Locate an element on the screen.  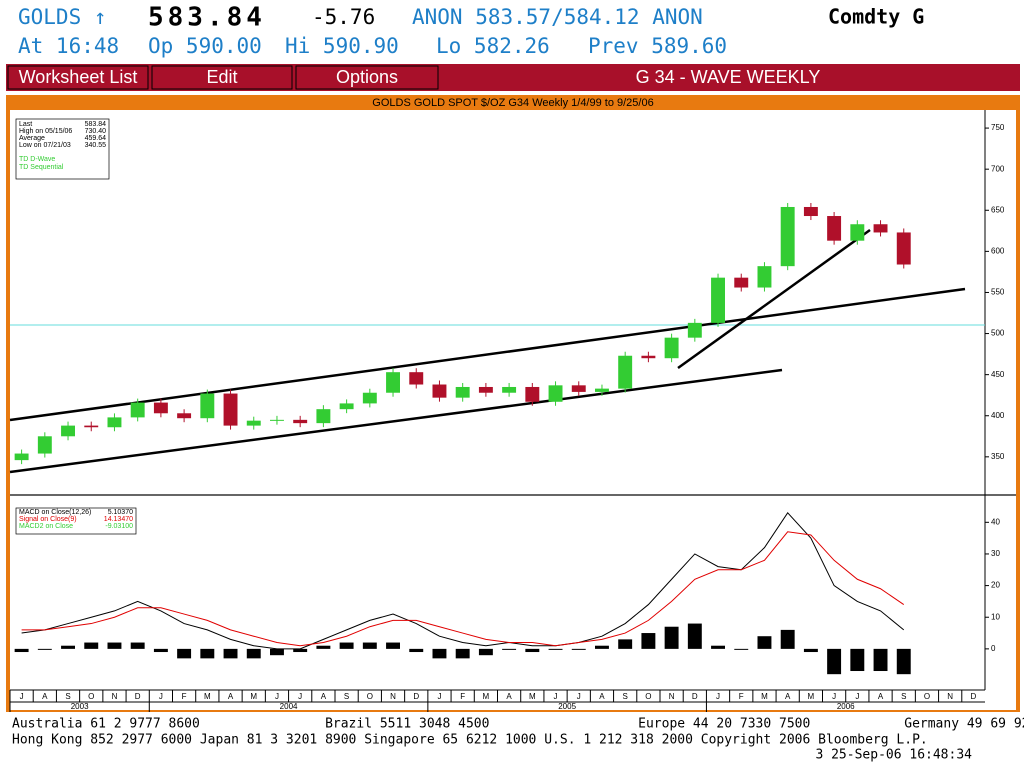
y-tick-label: 700 is located at coordinates (998, 168).